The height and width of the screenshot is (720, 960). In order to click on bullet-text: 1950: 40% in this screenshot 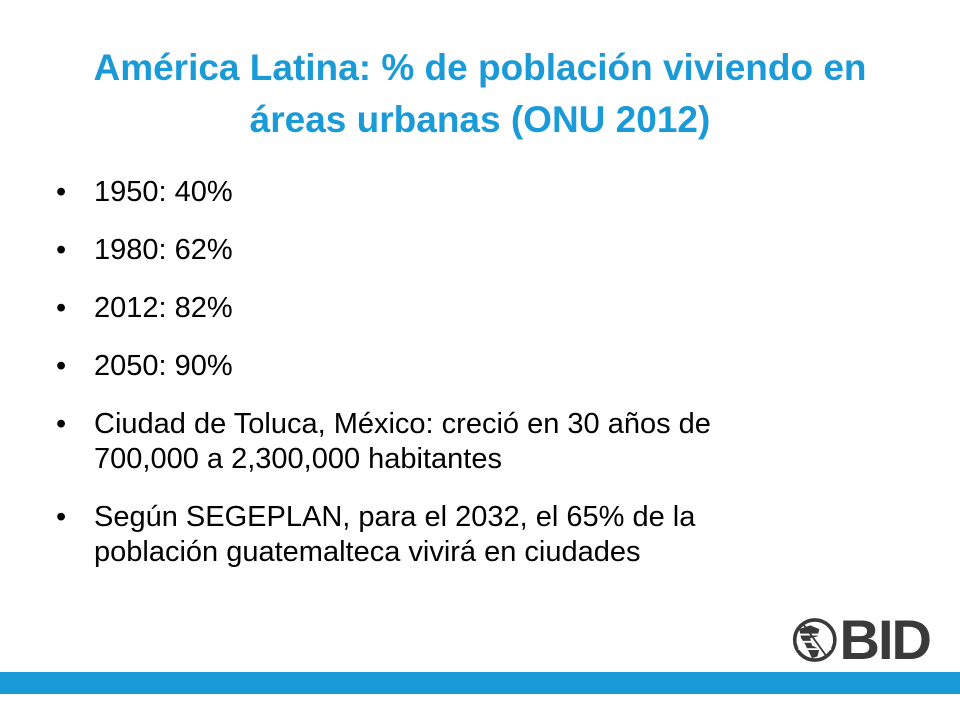, I will do `click(163, 192)`.